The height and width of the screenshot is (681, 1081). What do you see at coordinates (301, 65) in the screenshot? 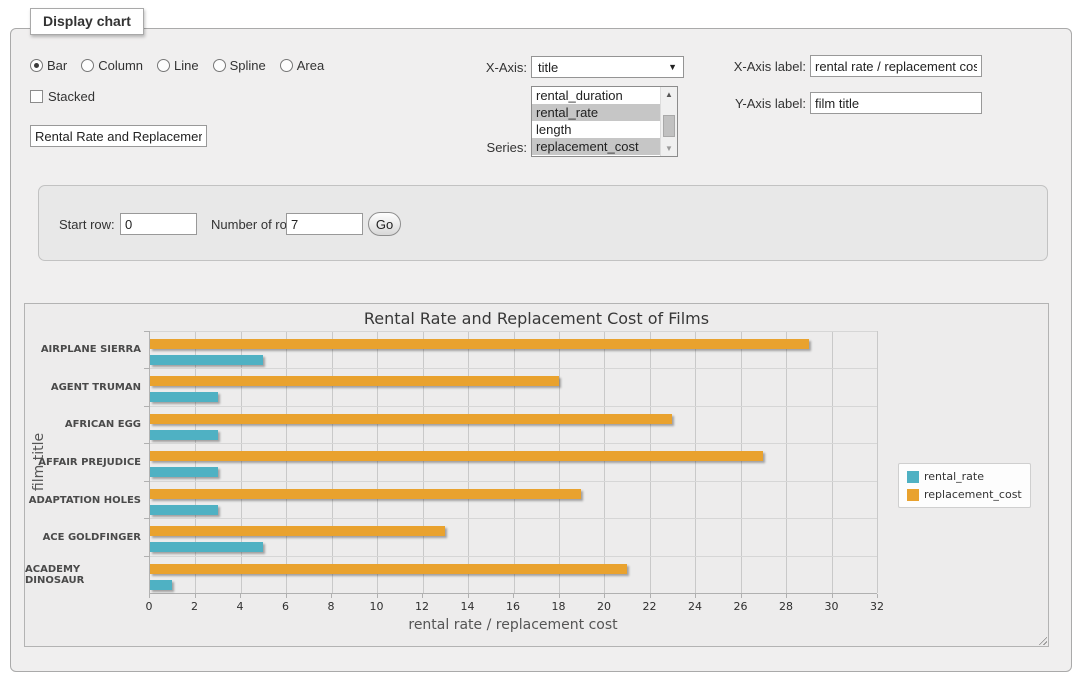
I see `chart-type-radio-area: Area` at bounding box center [301, 65].